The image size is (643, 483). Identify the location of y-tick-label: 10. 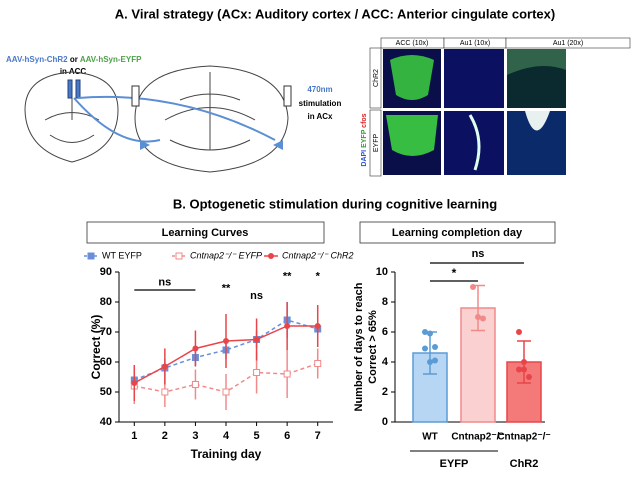
(382, 272).